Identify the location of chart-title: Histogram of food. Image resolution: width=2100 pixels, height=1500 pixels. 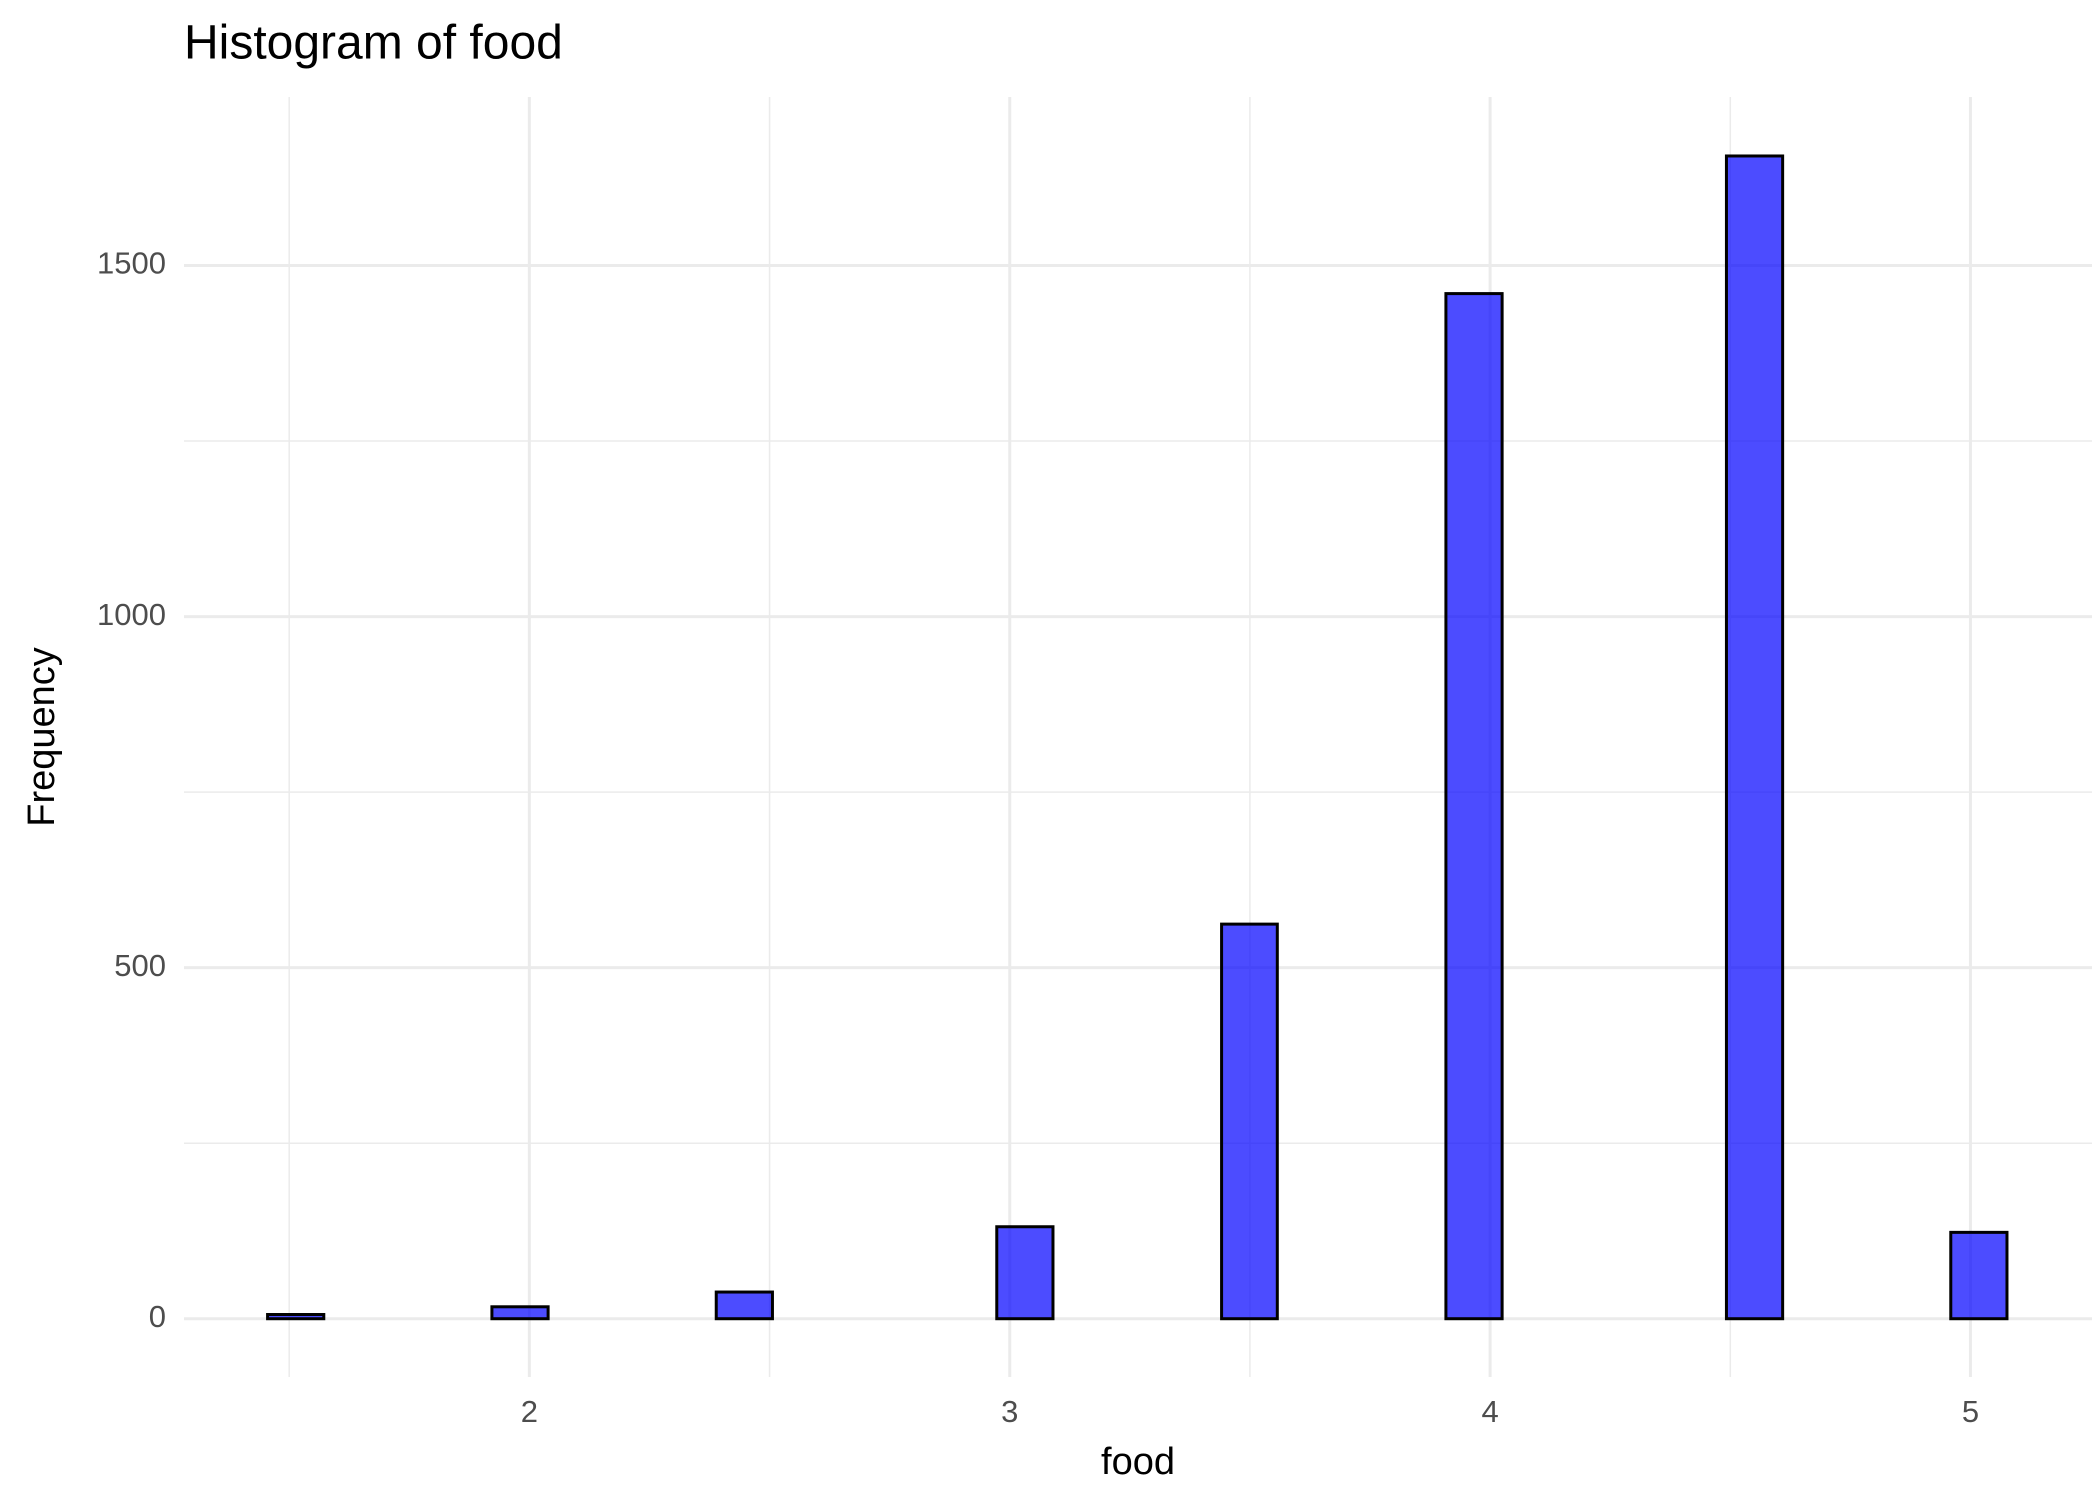
(373, 43).